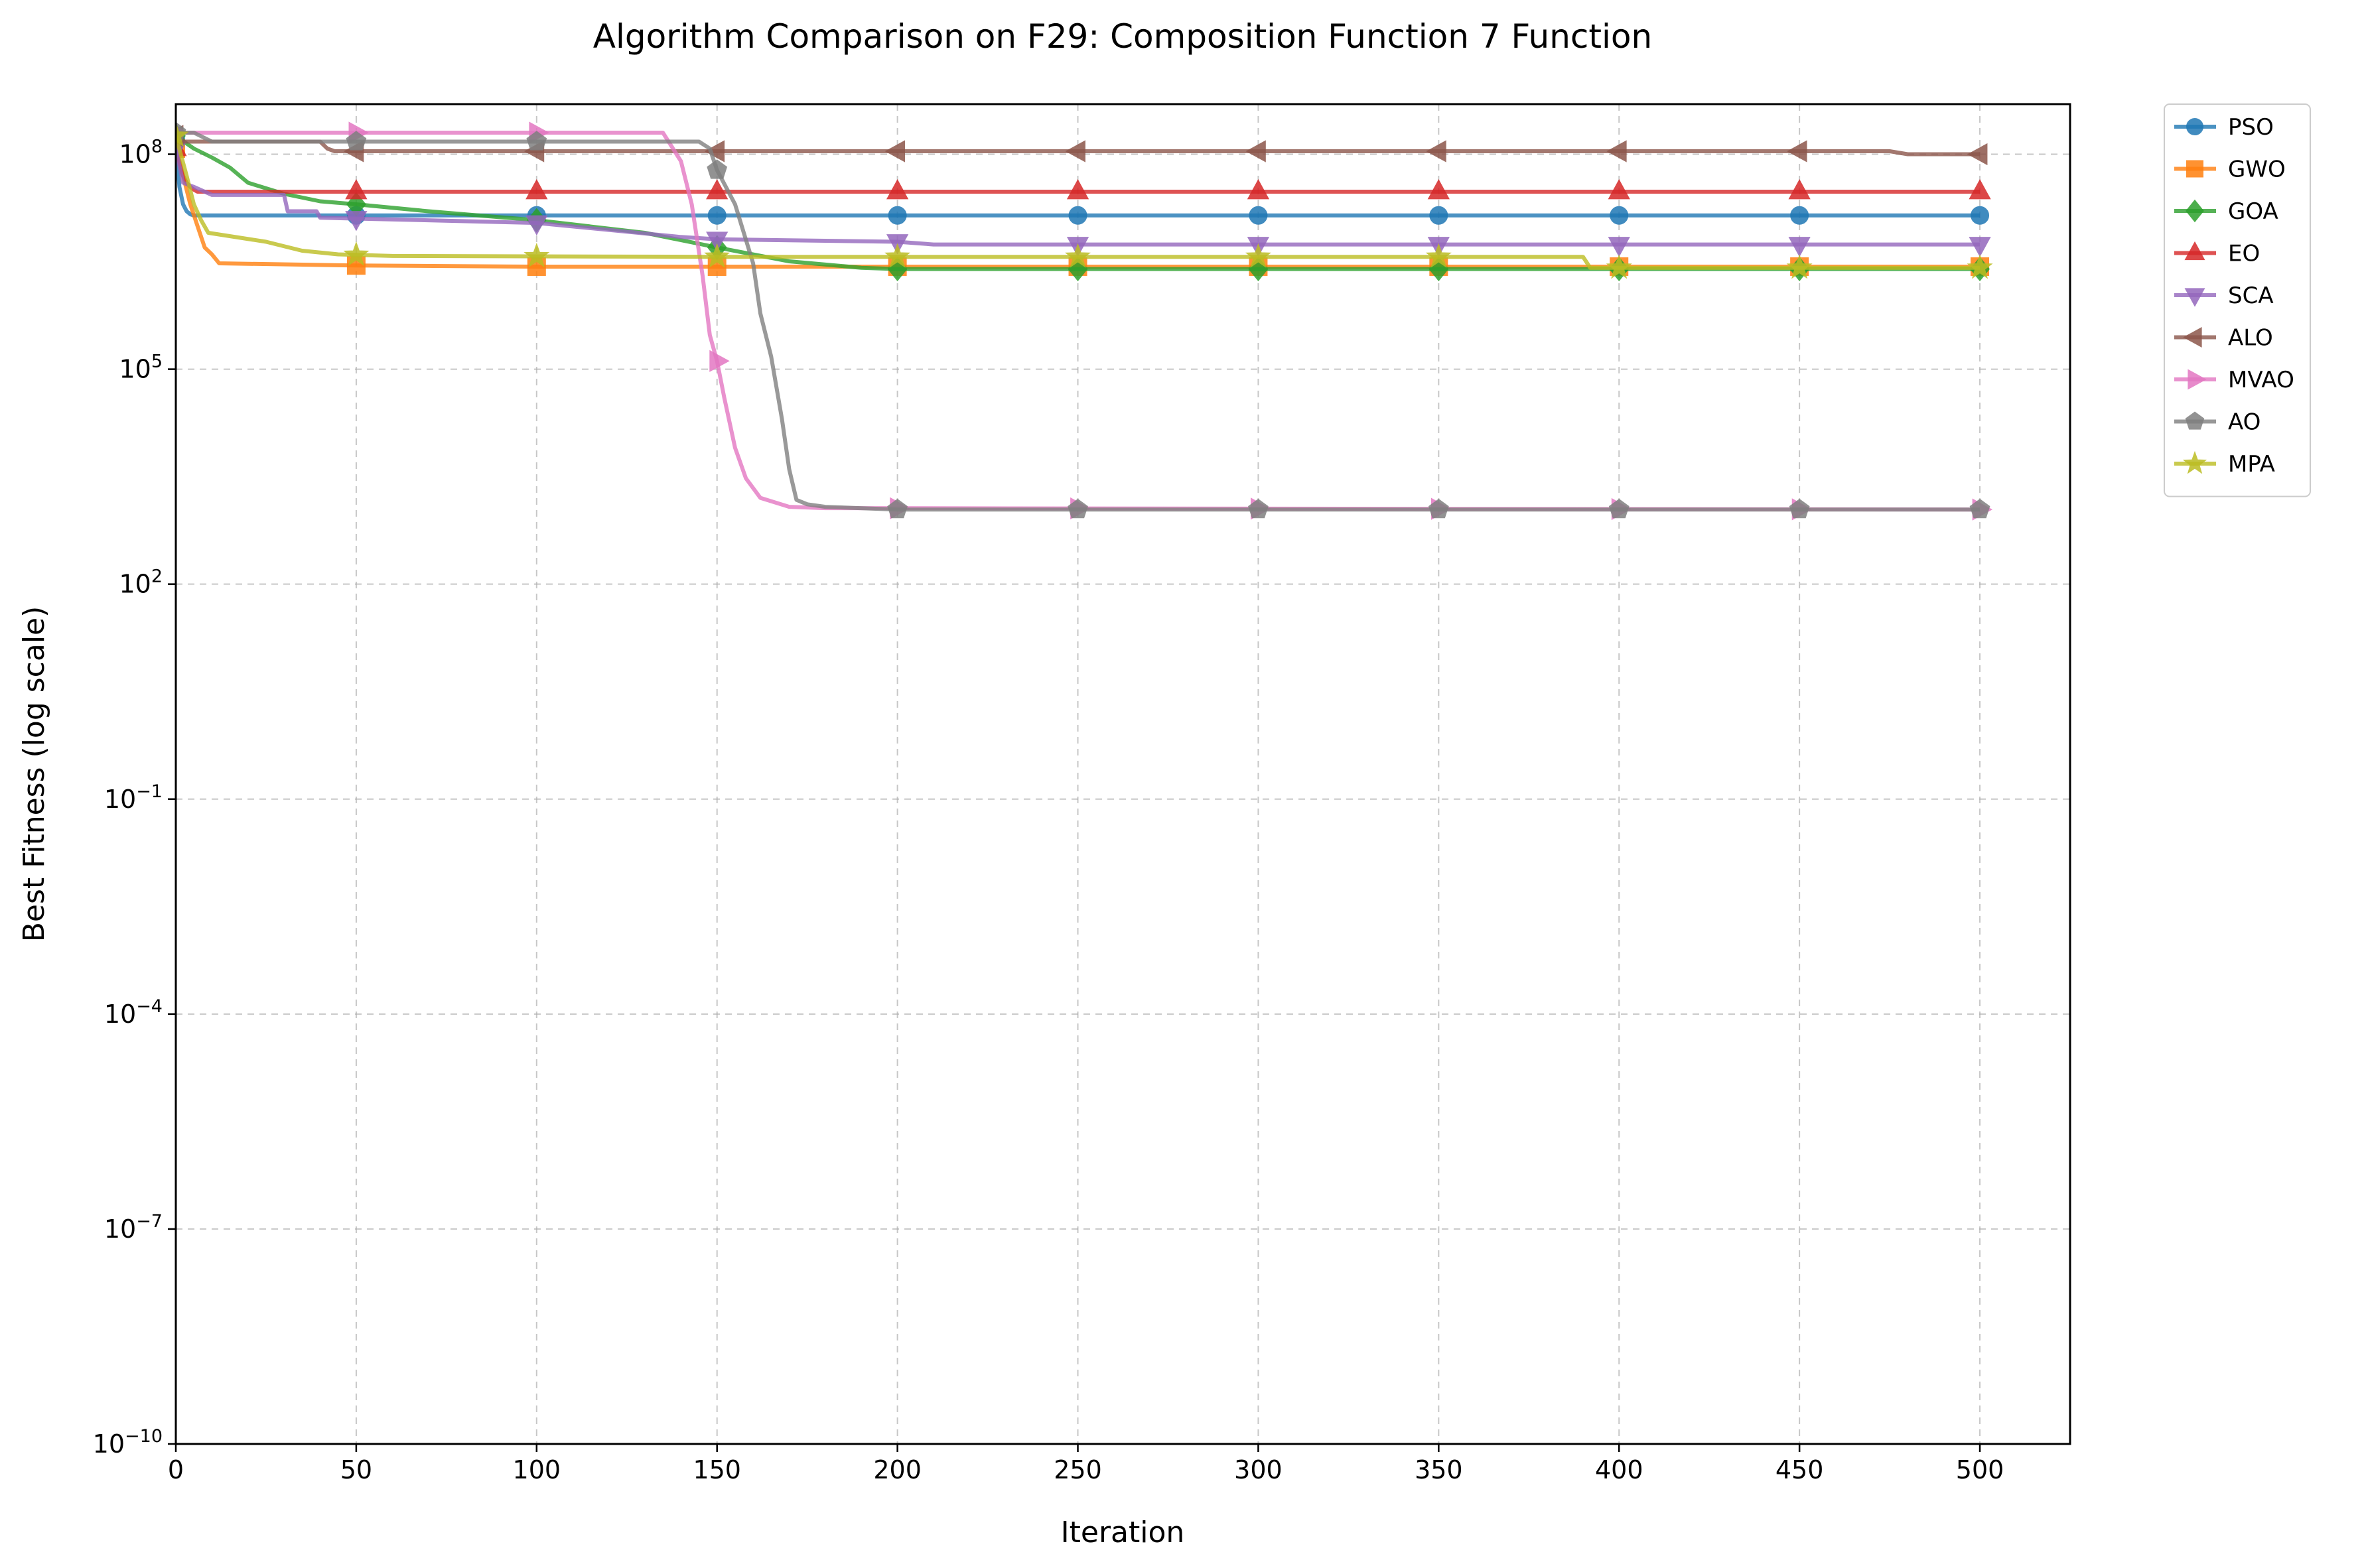  I want to click on legend-entry-gwo: GWO, so click(2230, 170).